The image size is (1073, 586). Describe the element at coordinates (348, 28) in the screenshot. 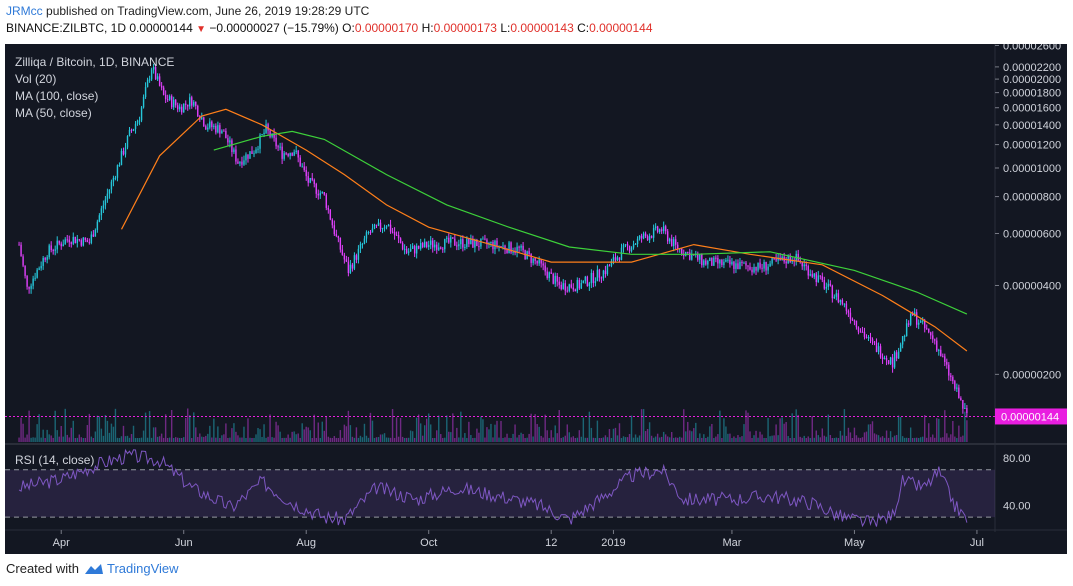

I see `open-label: O:` at that location.